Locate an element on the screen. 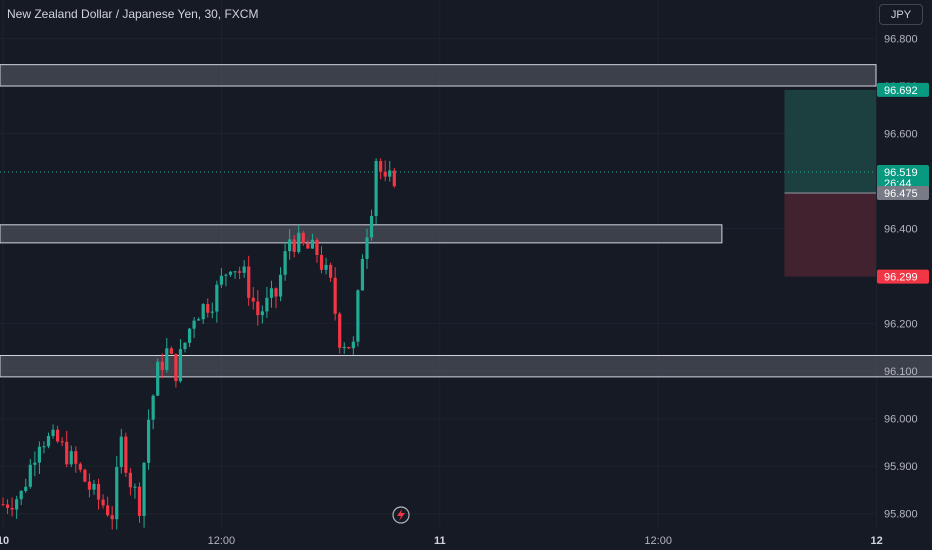  y-tick-label: 96.800 is located at coordinates (901, 40).